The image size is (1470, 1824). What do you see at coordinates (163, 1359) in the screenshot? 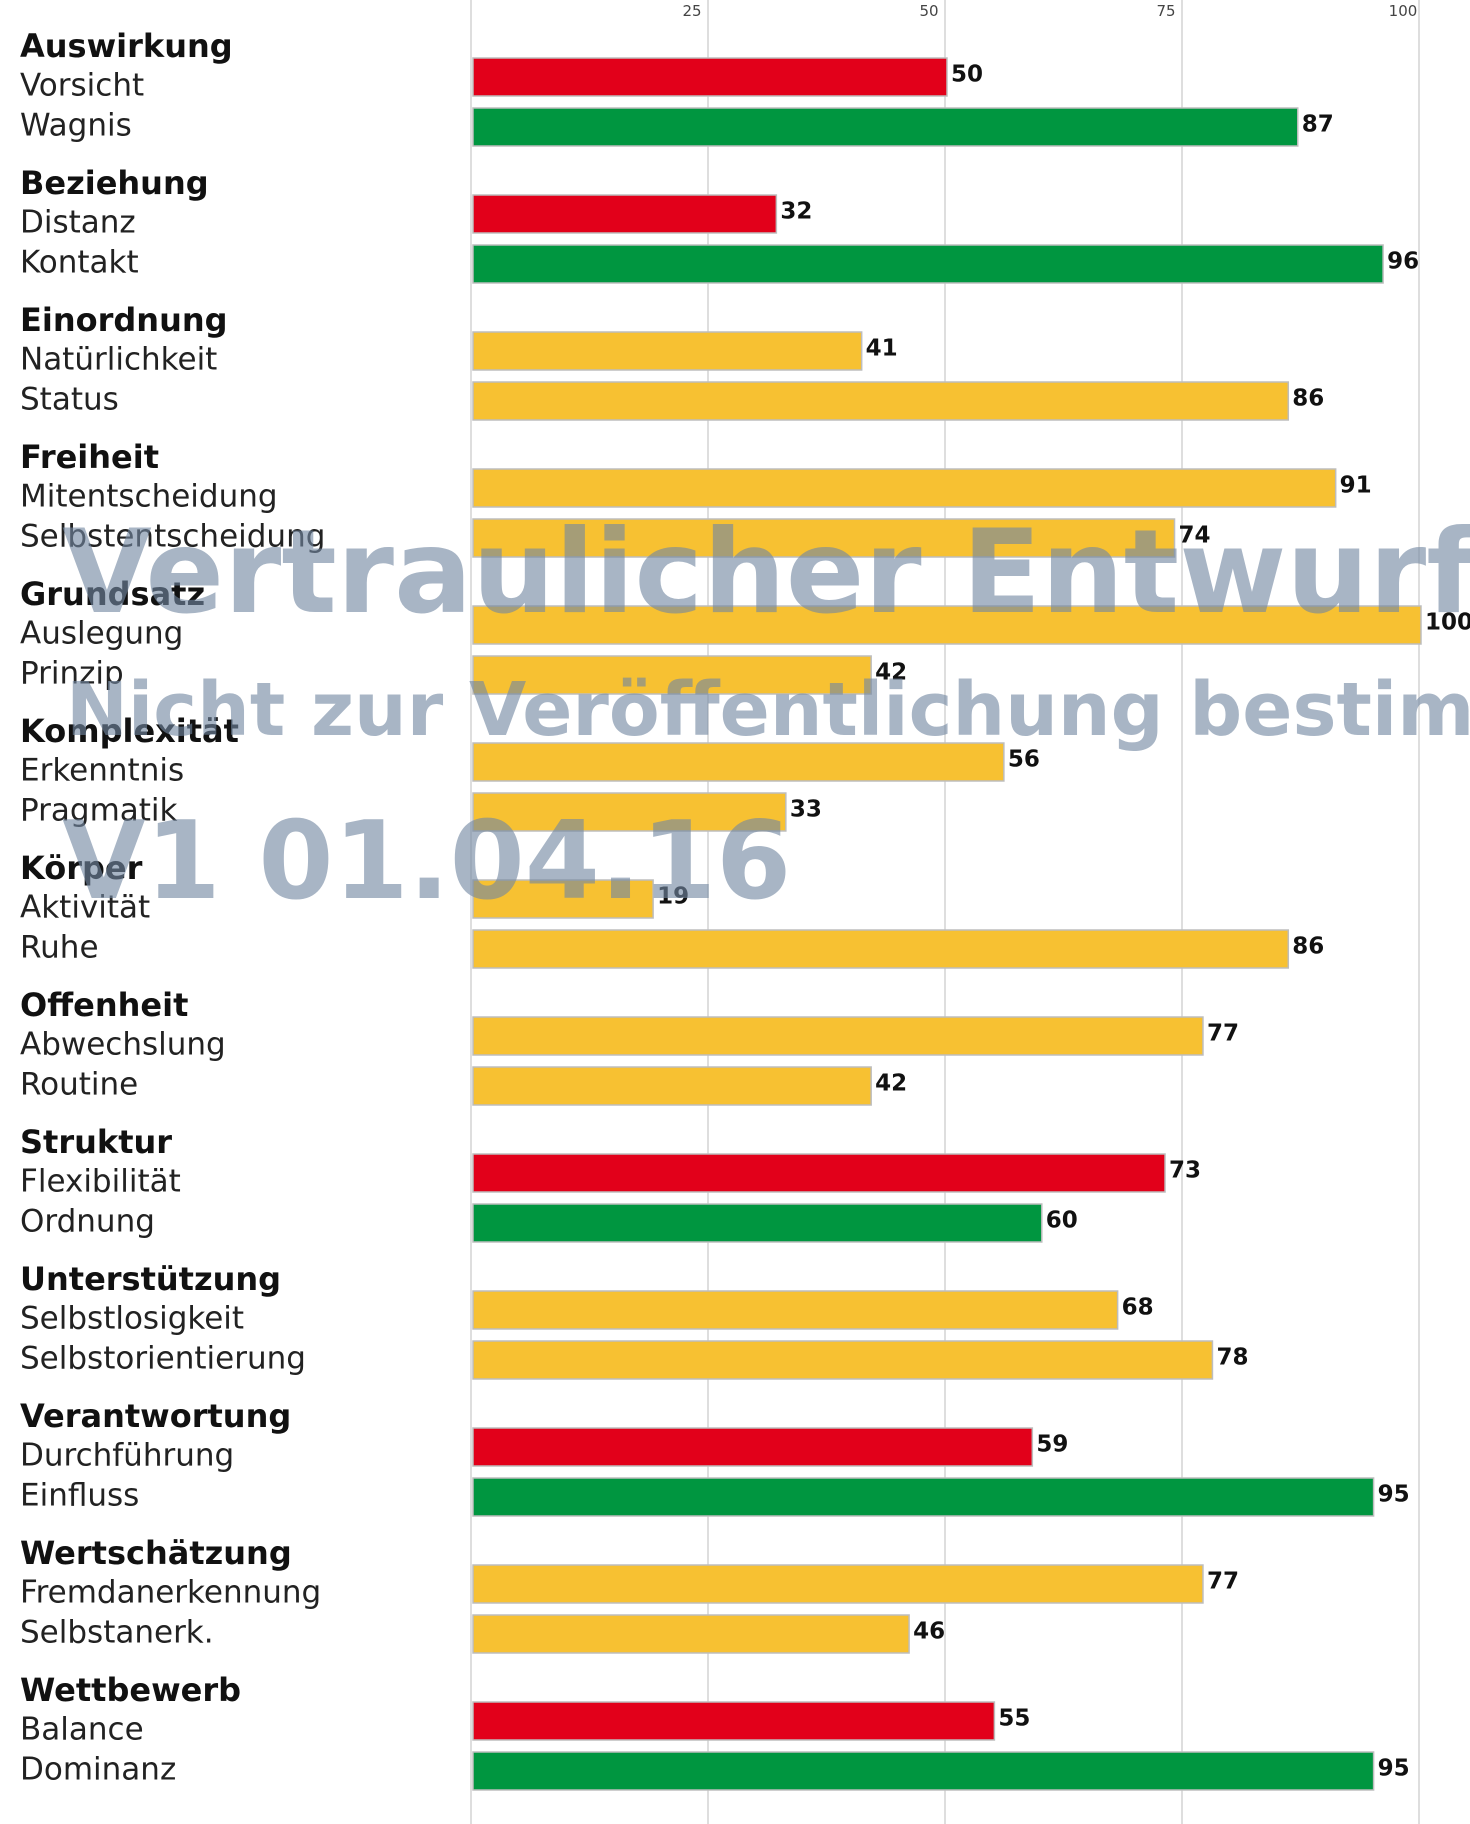
I see `item-label: Selbstorientierung` at bounding box center [163, 1359].